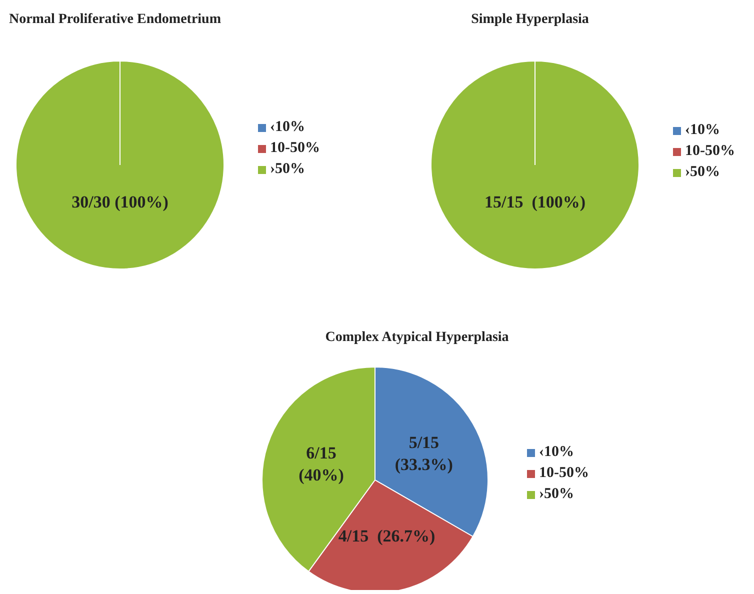  Describe the element at coordinates (423, 453) in the screenshot. I see `data-label: 5/15 (33.3%)` at that location.